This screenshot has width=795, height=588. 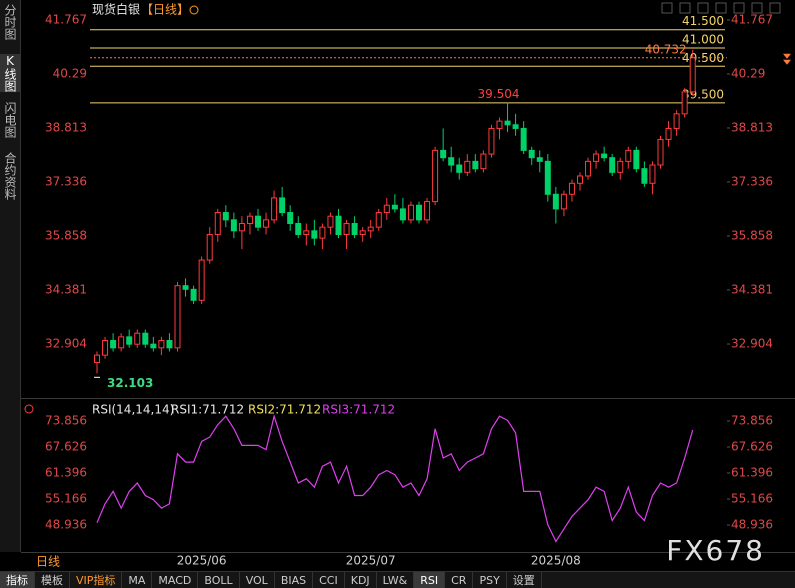 I want to click on price-level-label: 41.500, so click(x=703, y=21).